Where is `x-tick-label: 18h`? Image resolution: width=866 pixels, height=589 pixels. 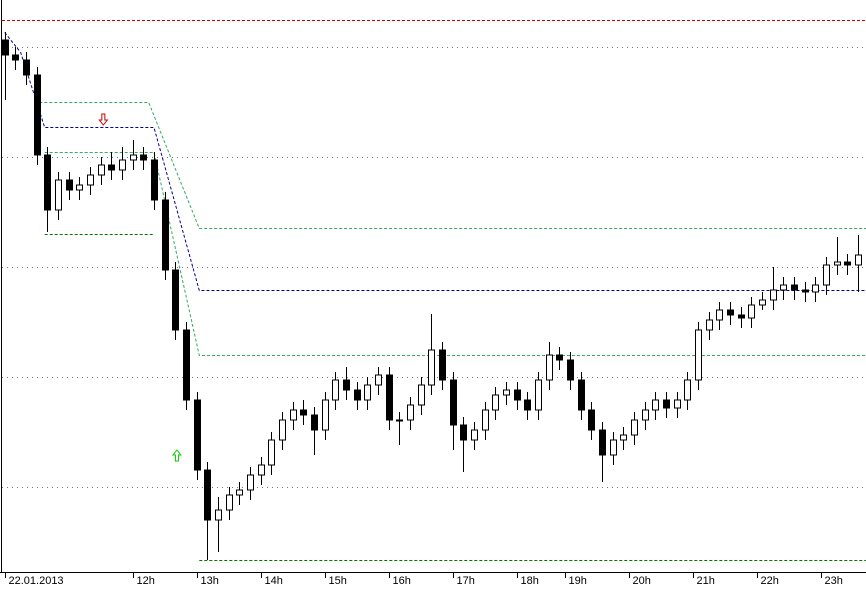 x-tick-label: 18h is located at coordinates (530, 581).